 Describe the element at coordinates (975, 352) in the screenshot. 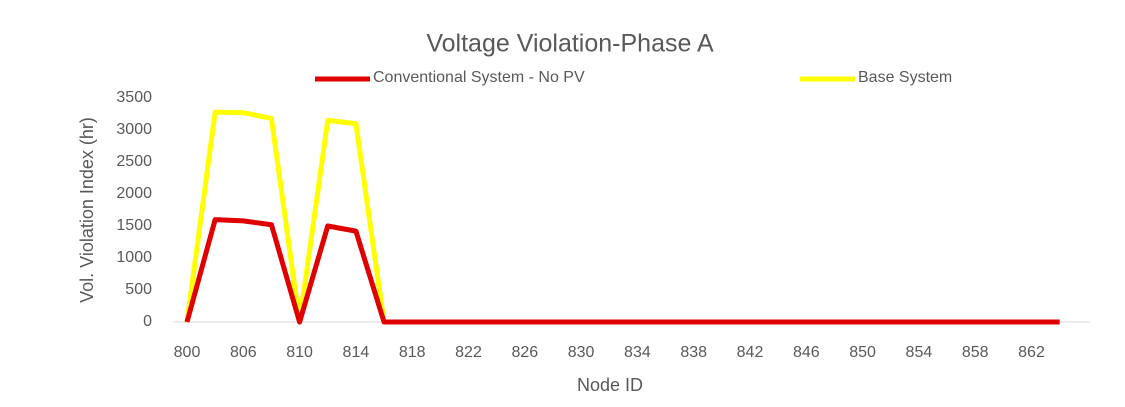

I see `x-tick-label: 858` at that location.